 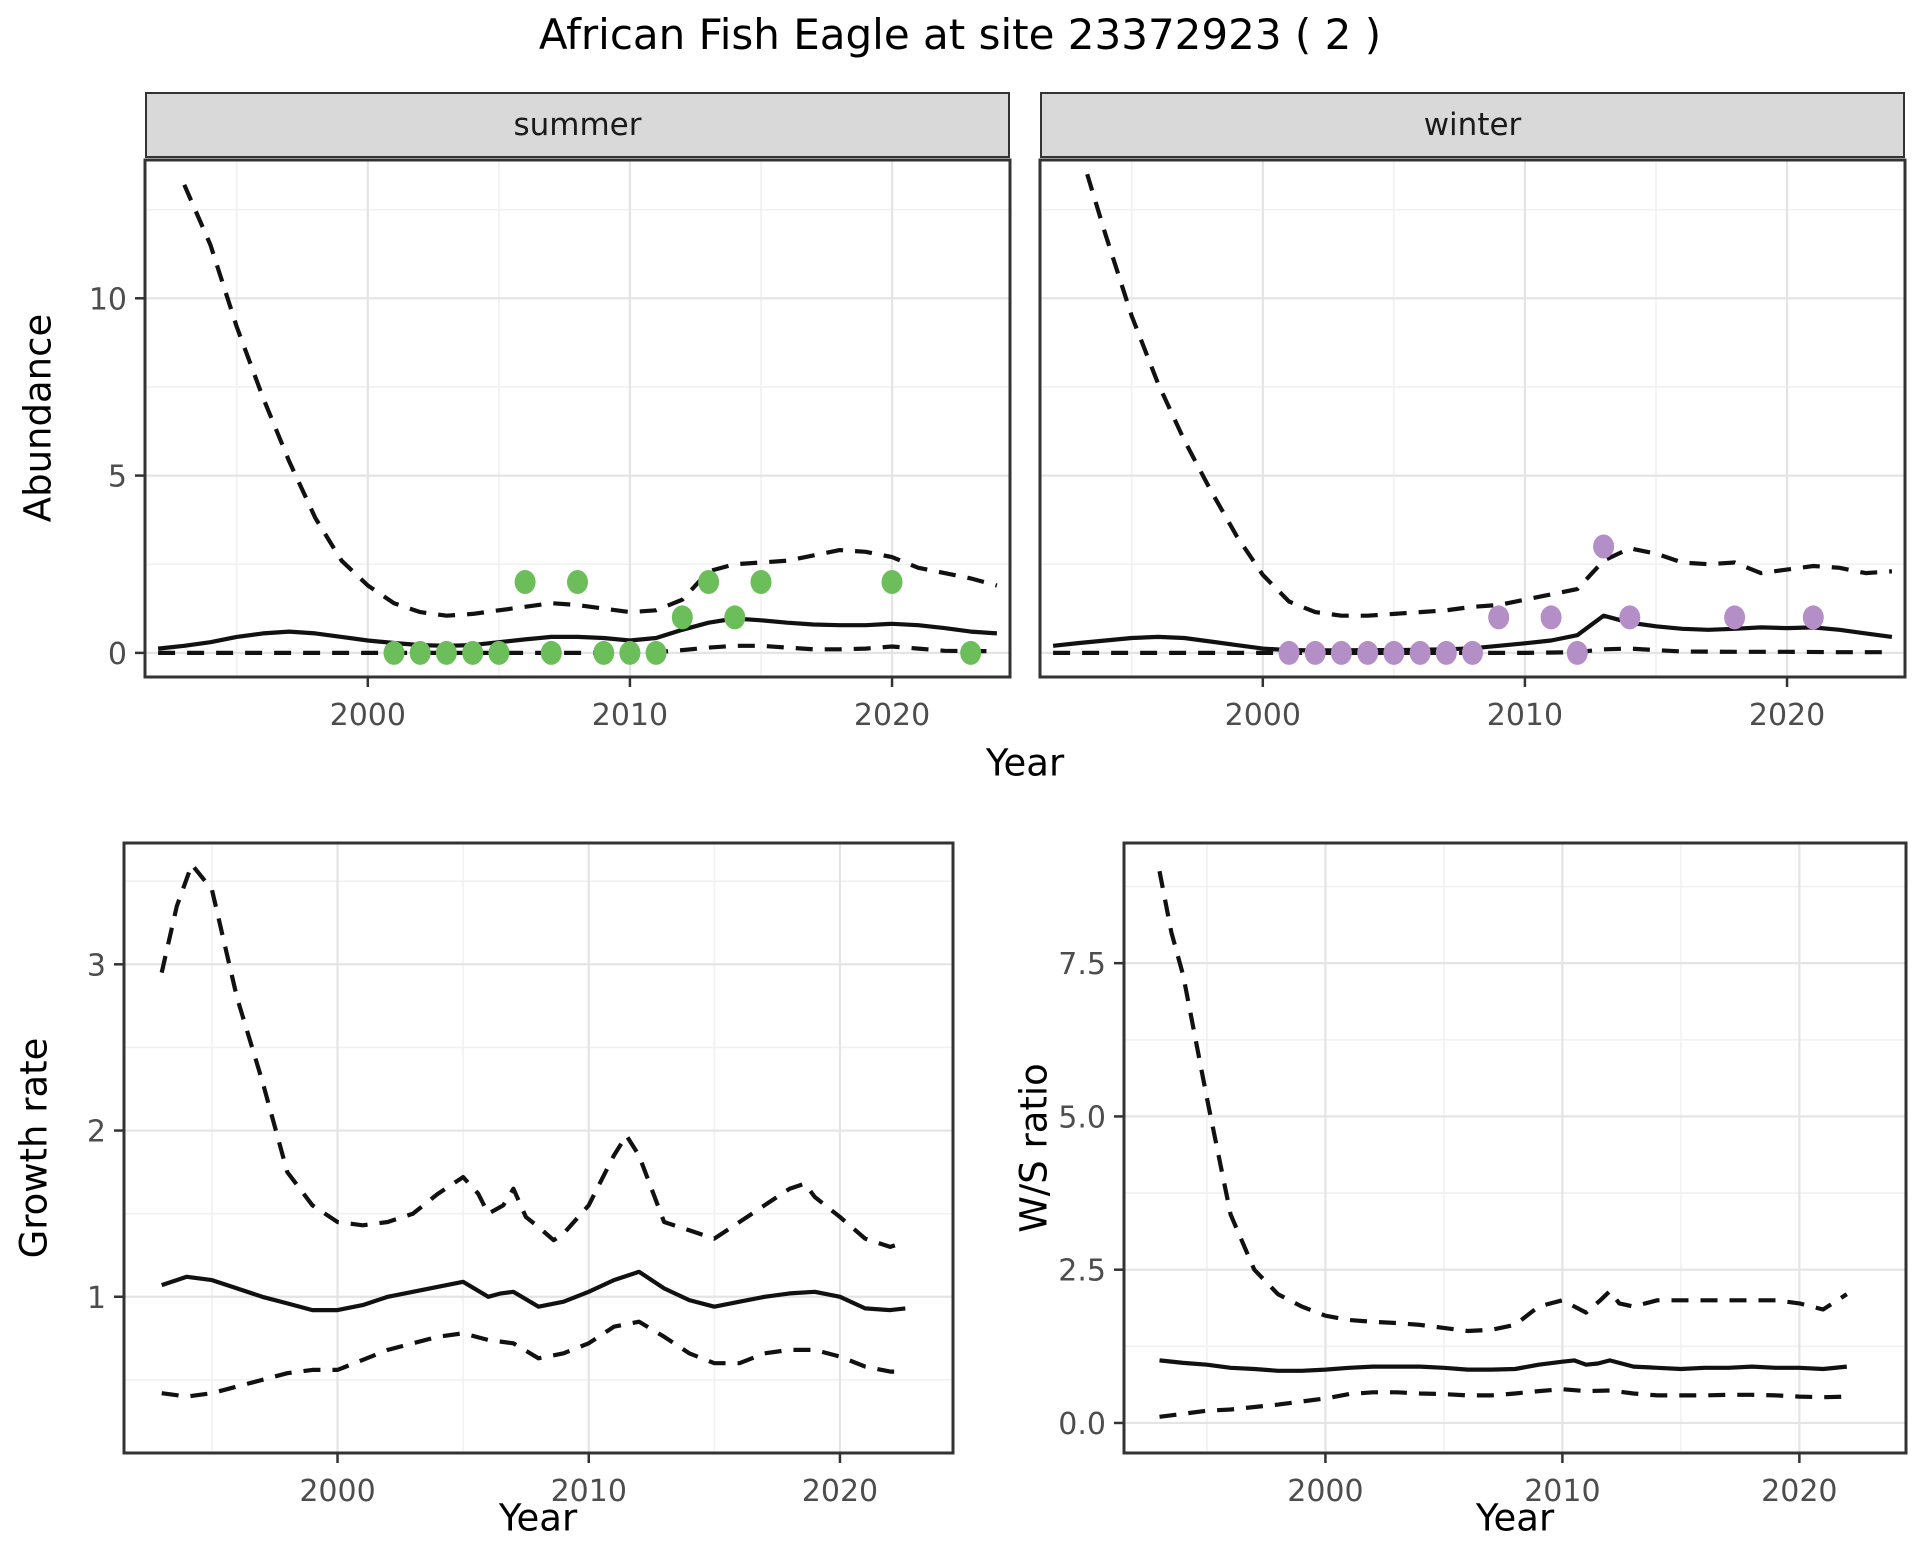 I want to click on x-axis-title-year-top: Year, so click(x=1025, y=763).